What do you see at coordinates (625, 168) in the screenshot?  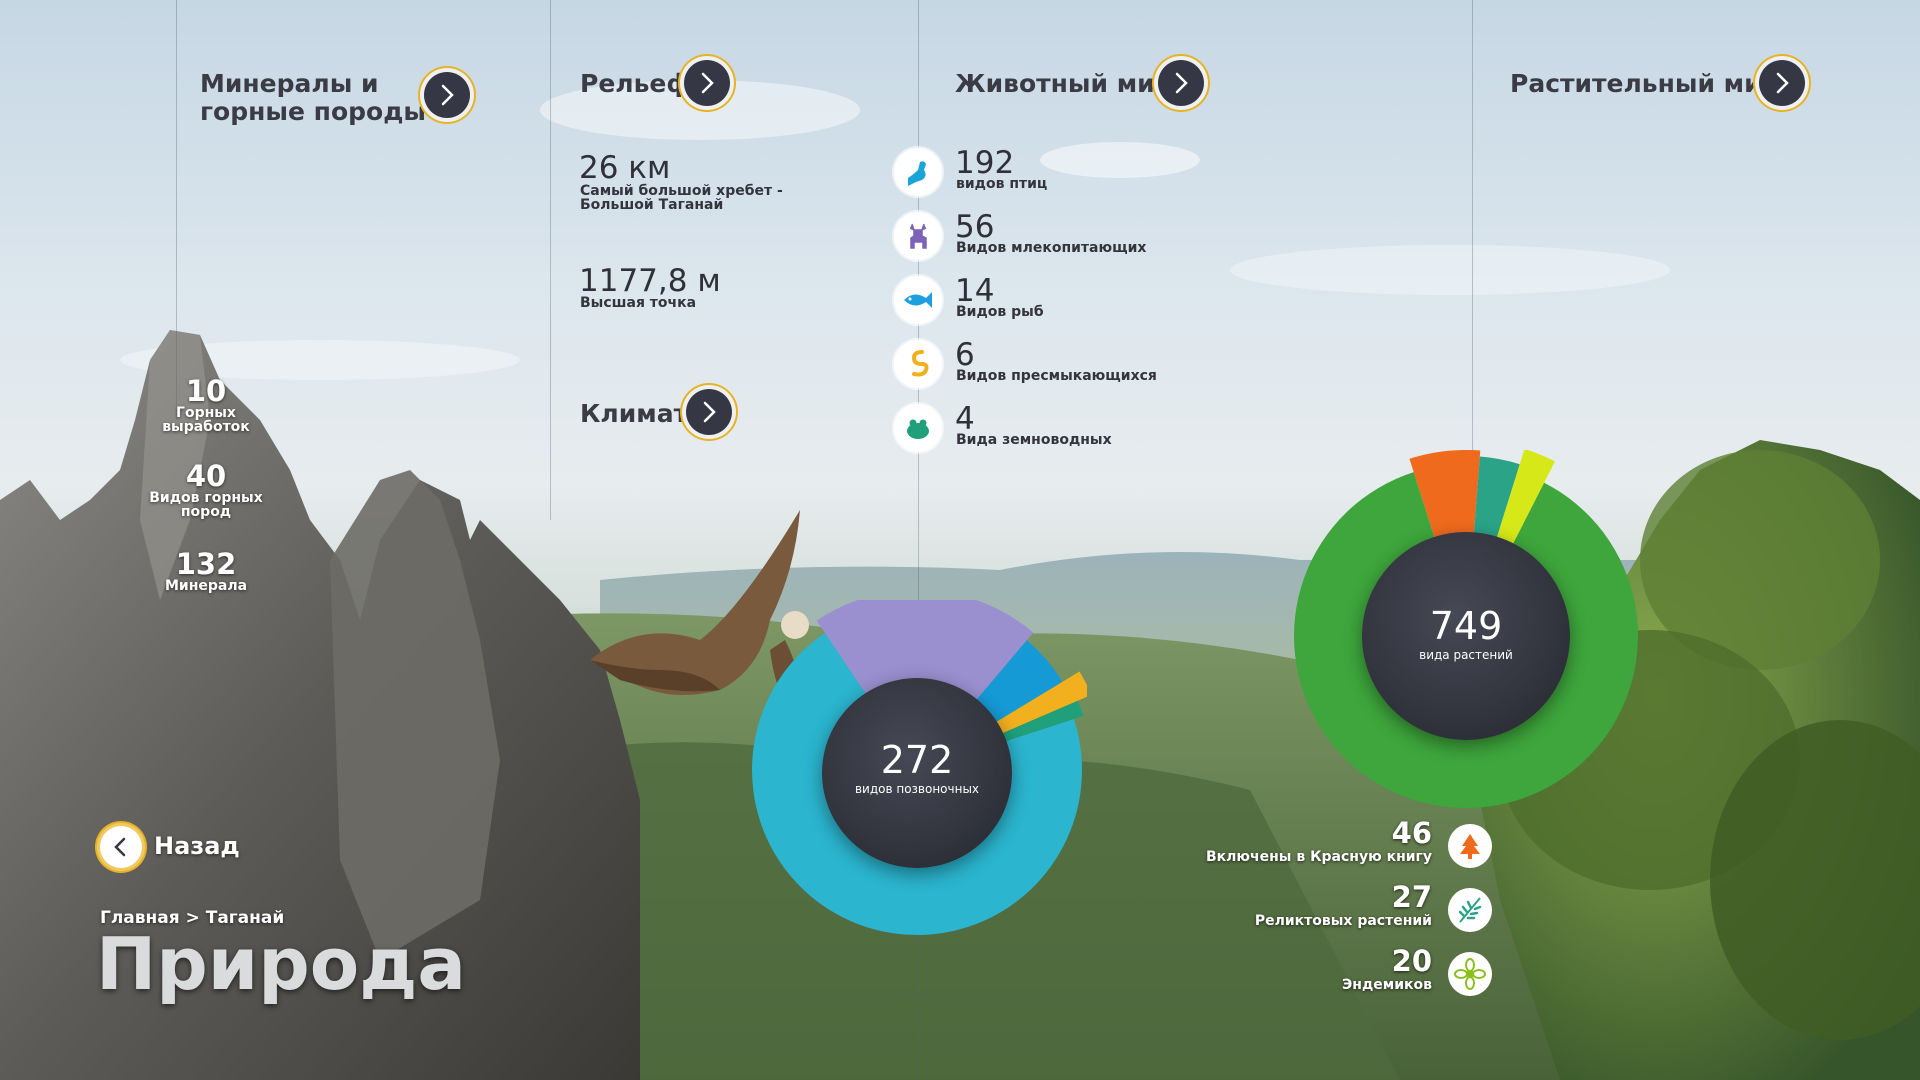 I see `ridge-length-value: 26 км` at bounding box center [625, 168].